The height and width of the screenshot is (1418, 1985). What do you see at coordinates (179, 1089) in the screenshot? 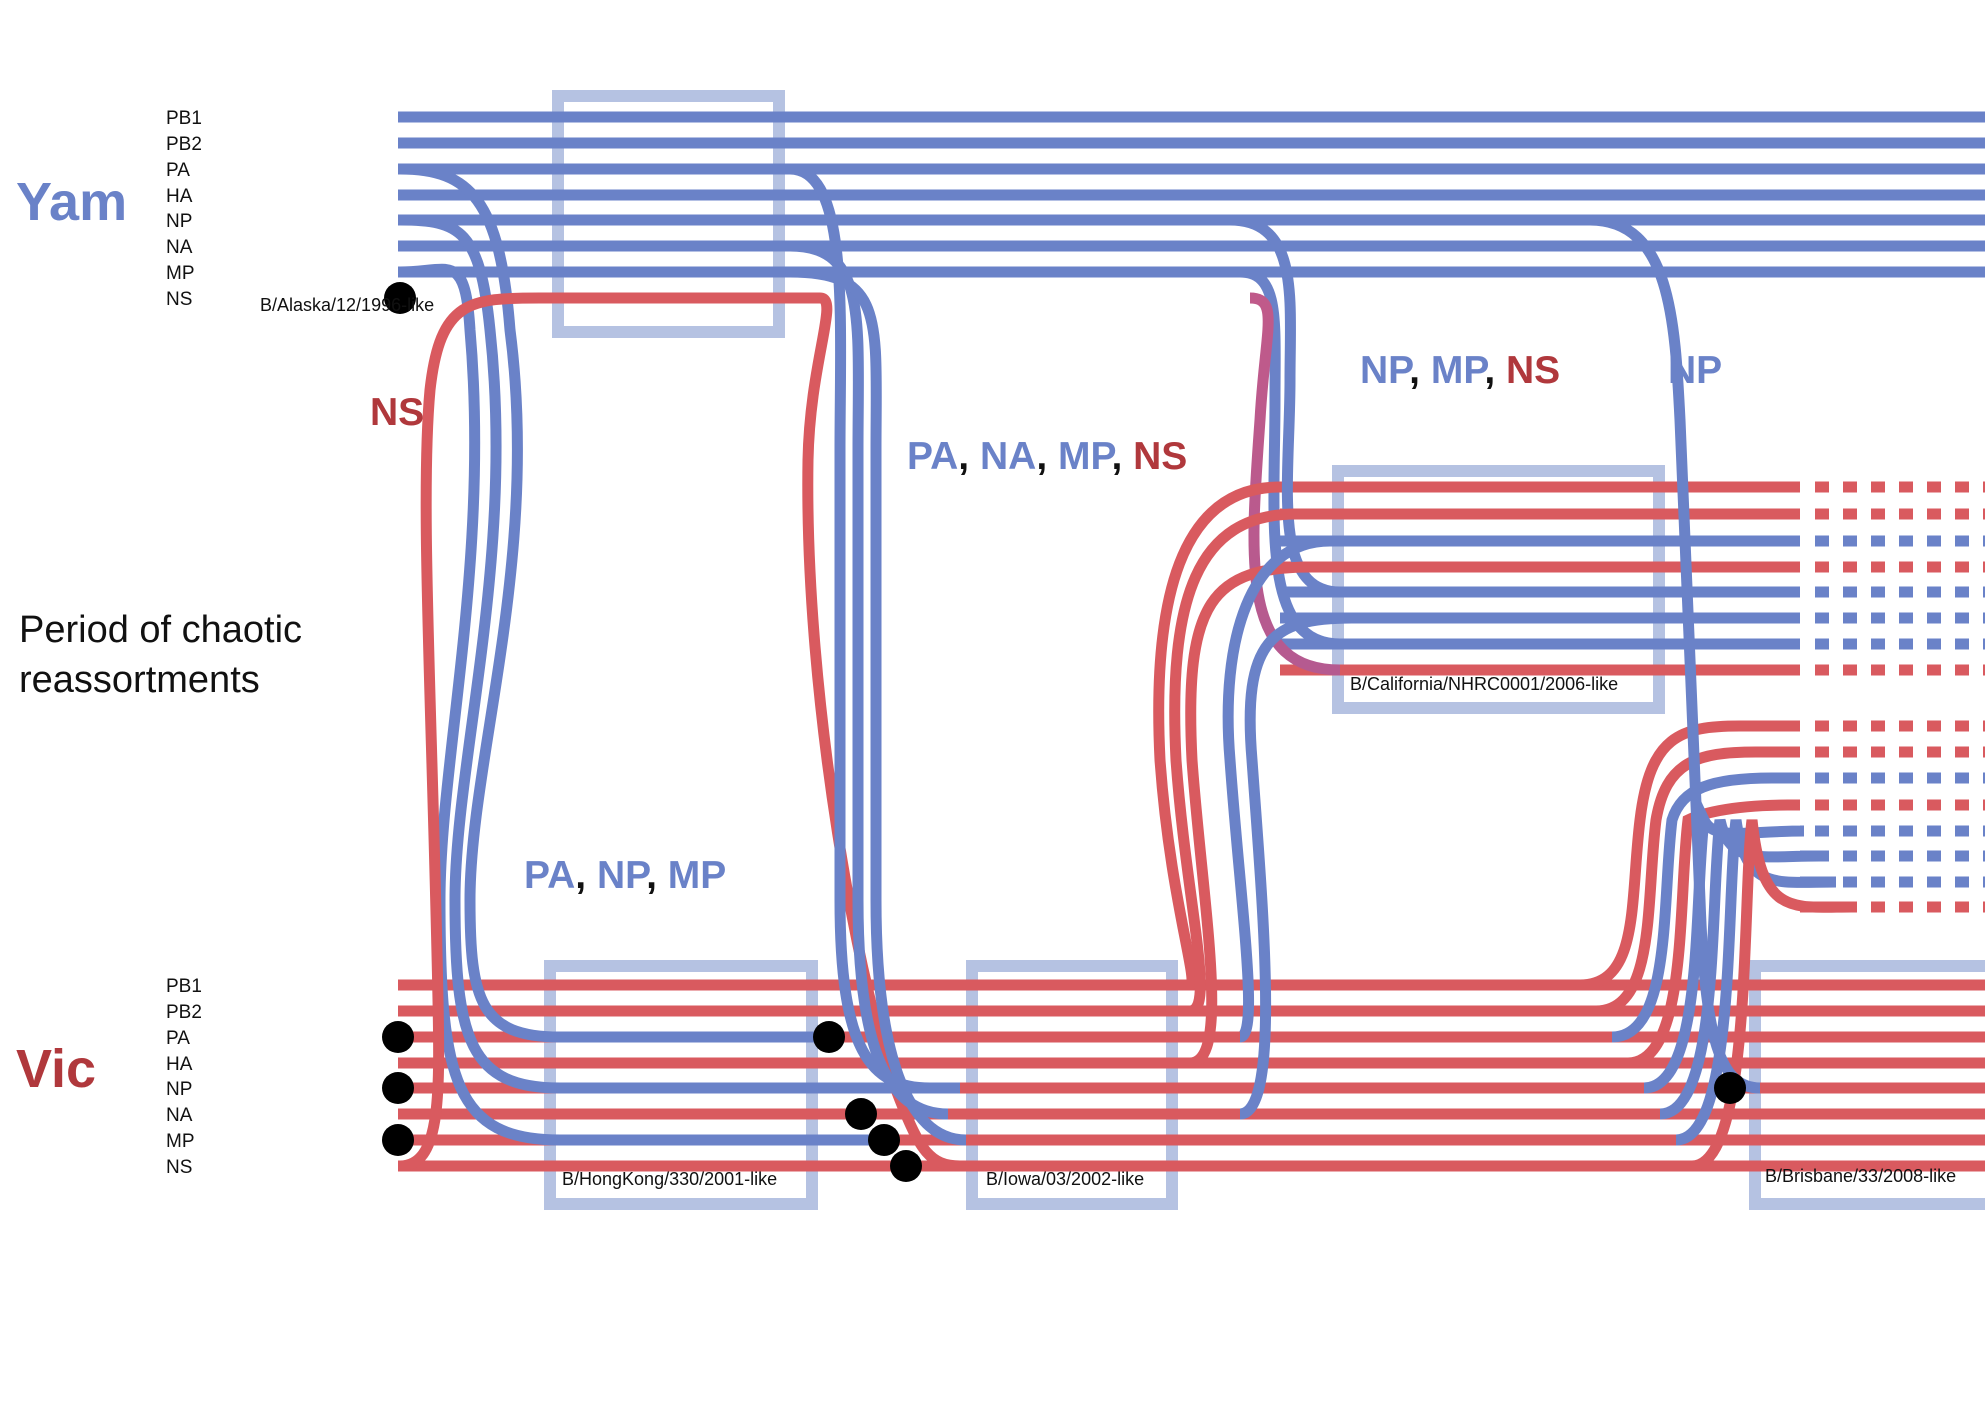
I see `vic-segment-label-np: NP` at bounding box center [179, 1089].